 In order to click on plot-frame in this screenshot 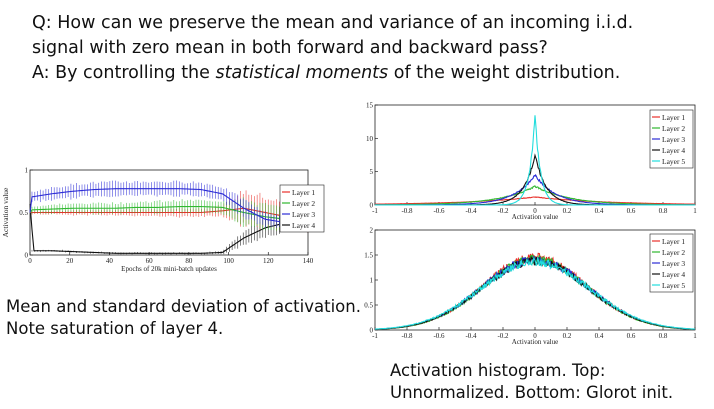, I will do `click(535, 280)`.